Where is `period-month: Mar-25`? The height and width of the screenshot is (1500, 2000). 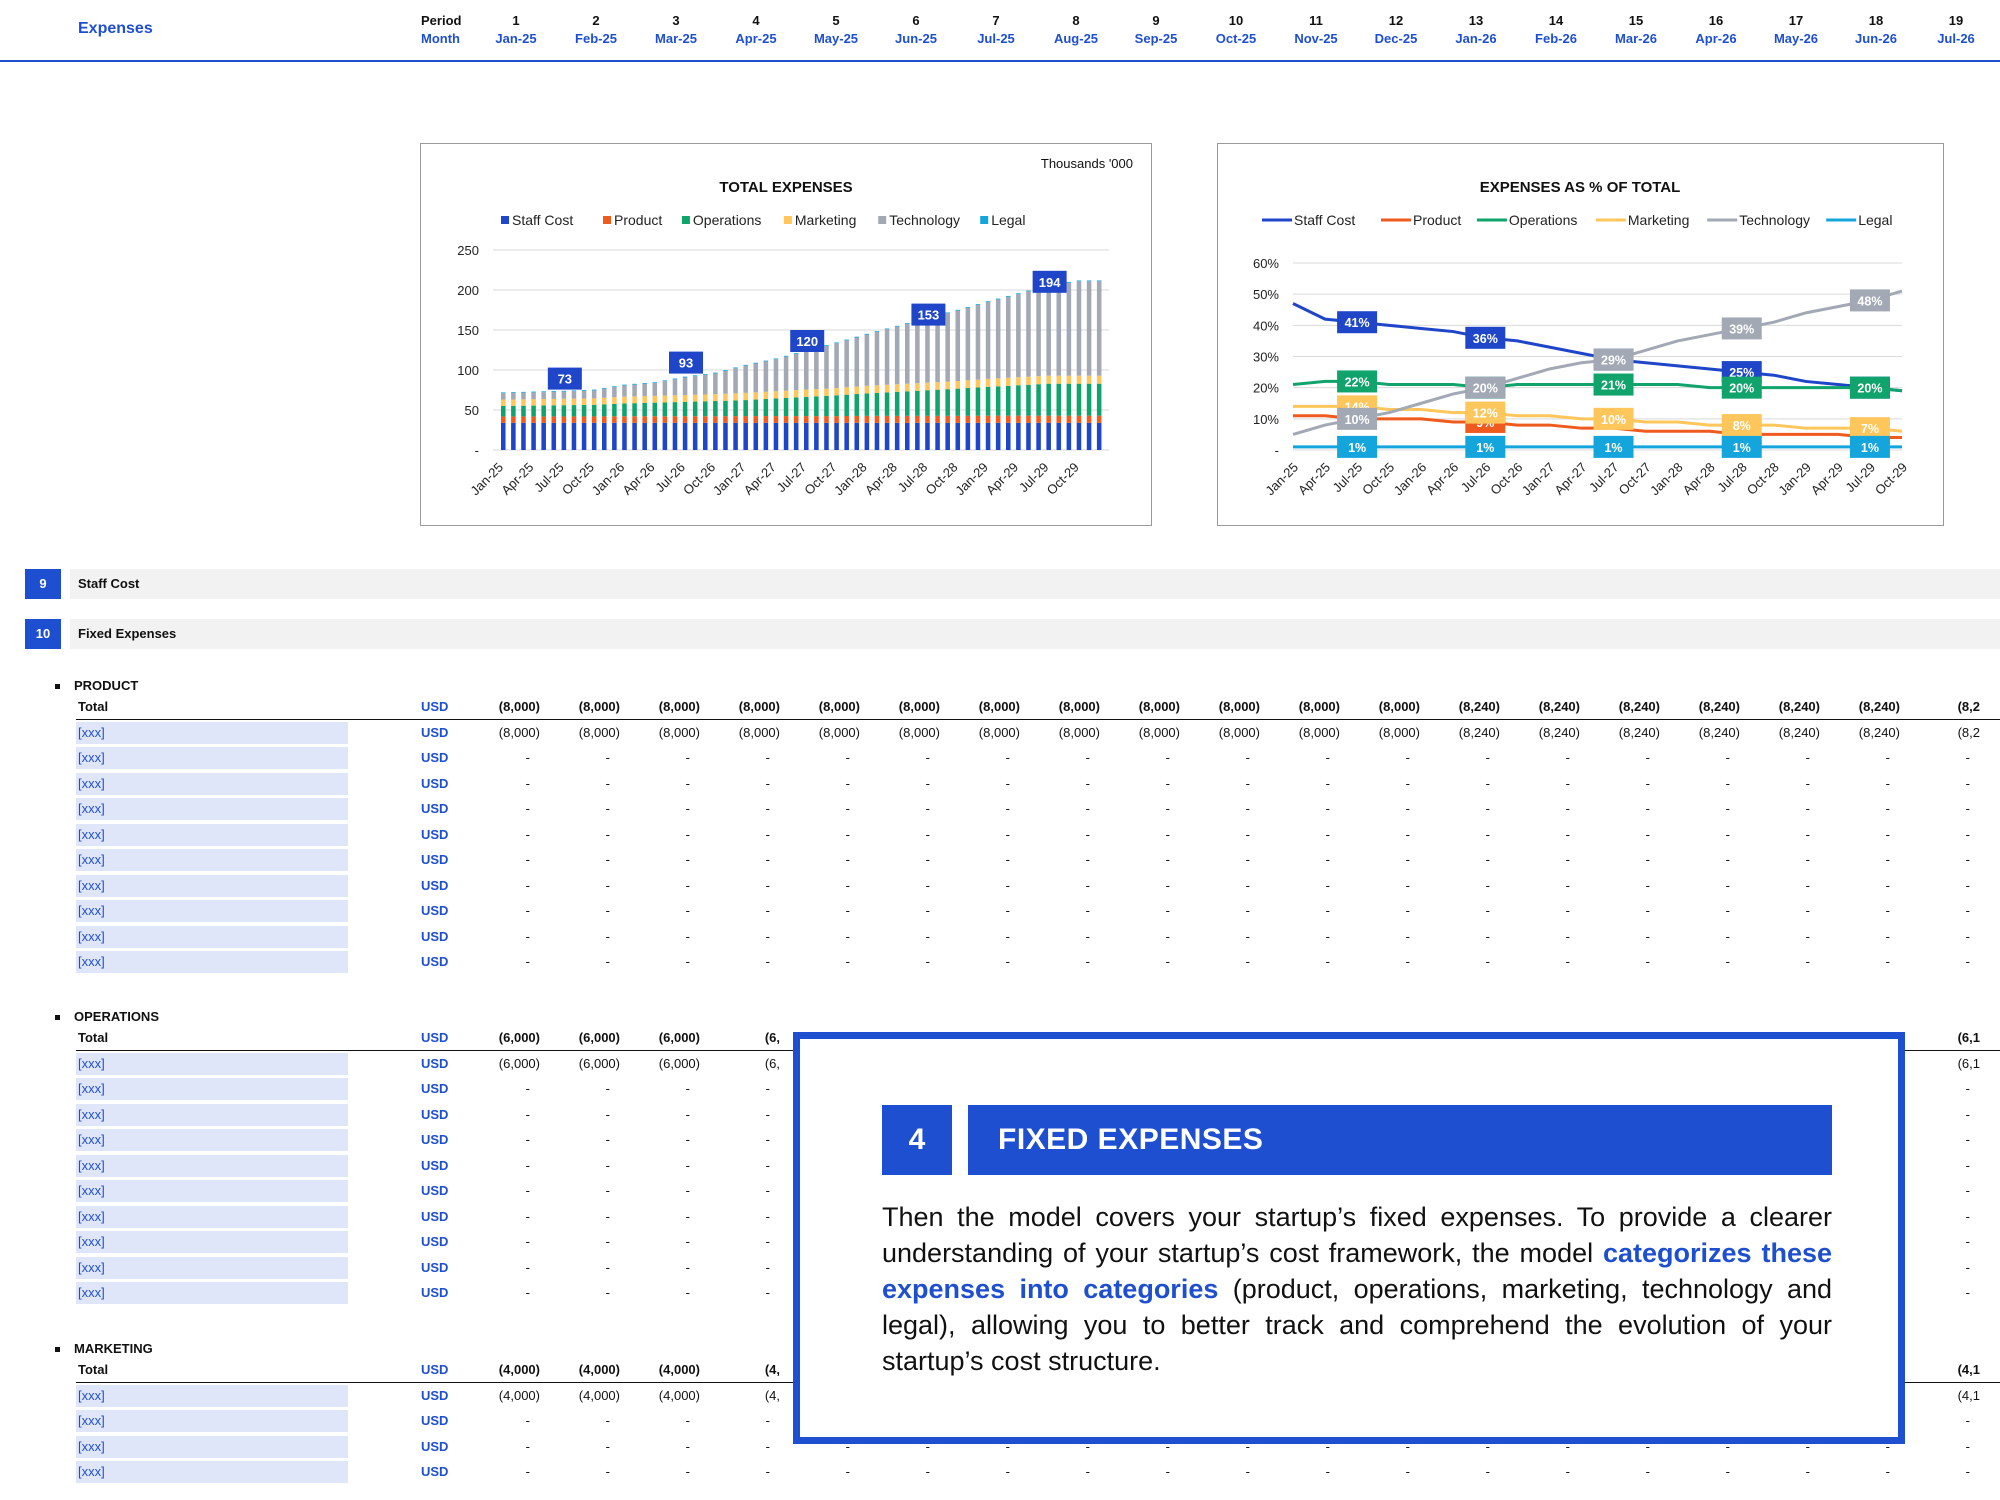
period-month: Mar-25 is located at coordinates (676, 38).